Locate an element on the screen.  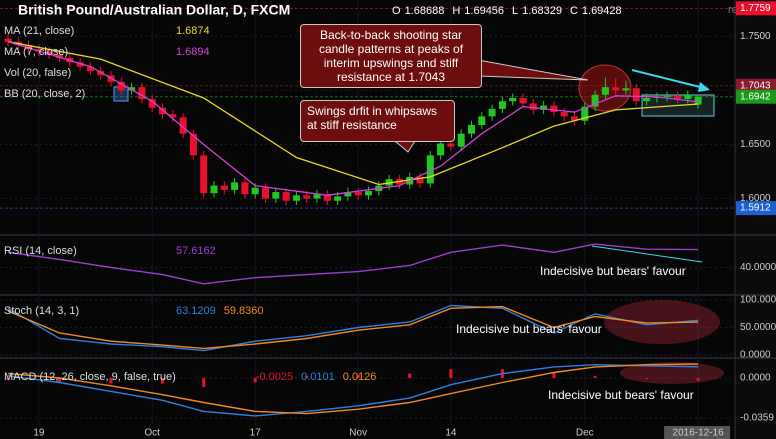
x-tick-label: 2016-12-16 is located at coordinates (699, 433).